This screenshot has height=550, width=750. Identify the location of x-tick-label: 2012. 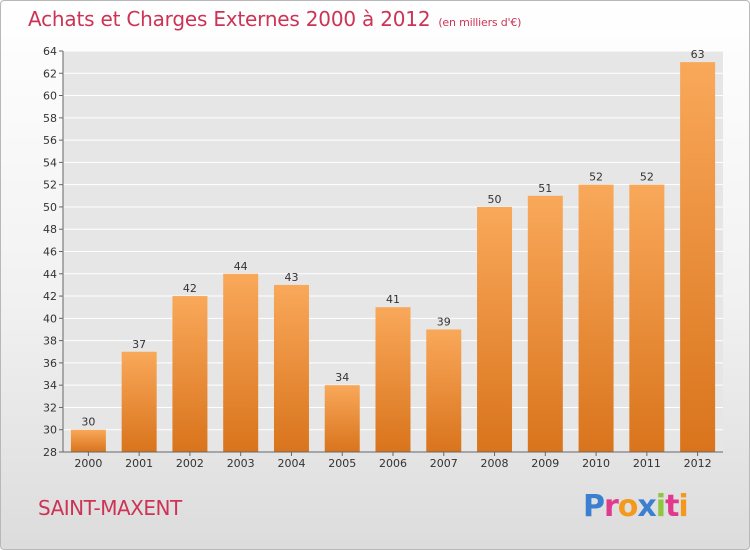
(698, 463).